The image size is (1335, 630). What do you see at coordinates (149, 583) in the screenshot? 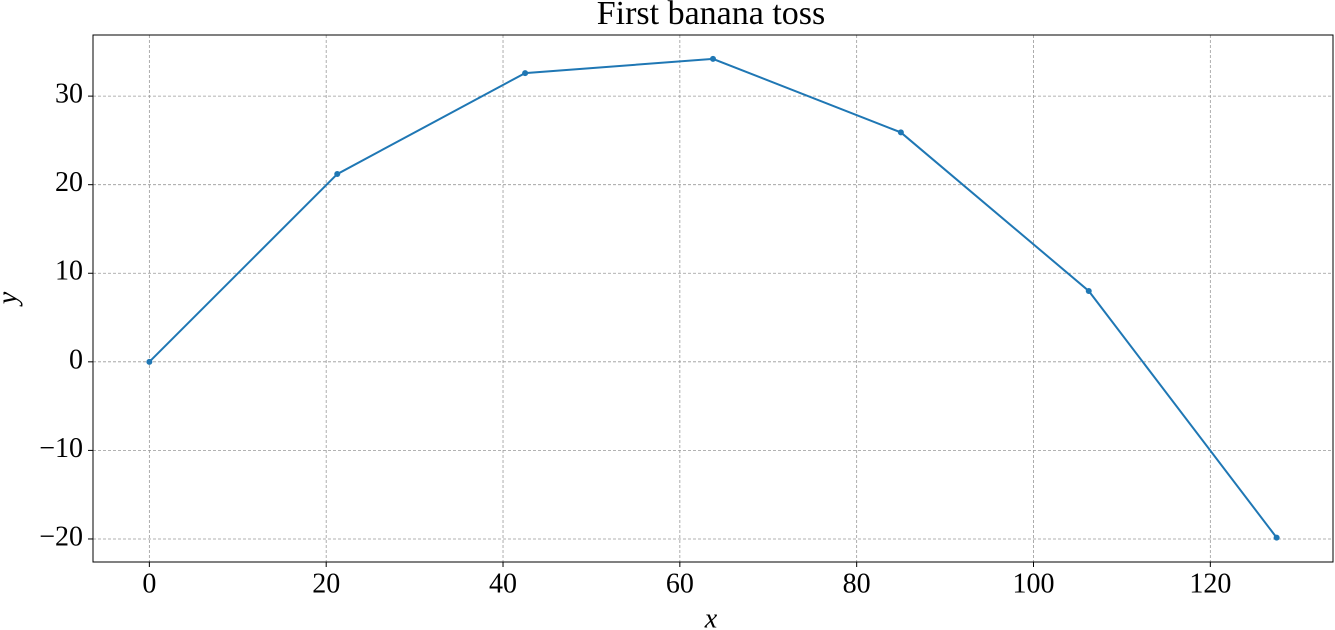
I see `x-tick-label: 0` at bounding box center [149, 583].